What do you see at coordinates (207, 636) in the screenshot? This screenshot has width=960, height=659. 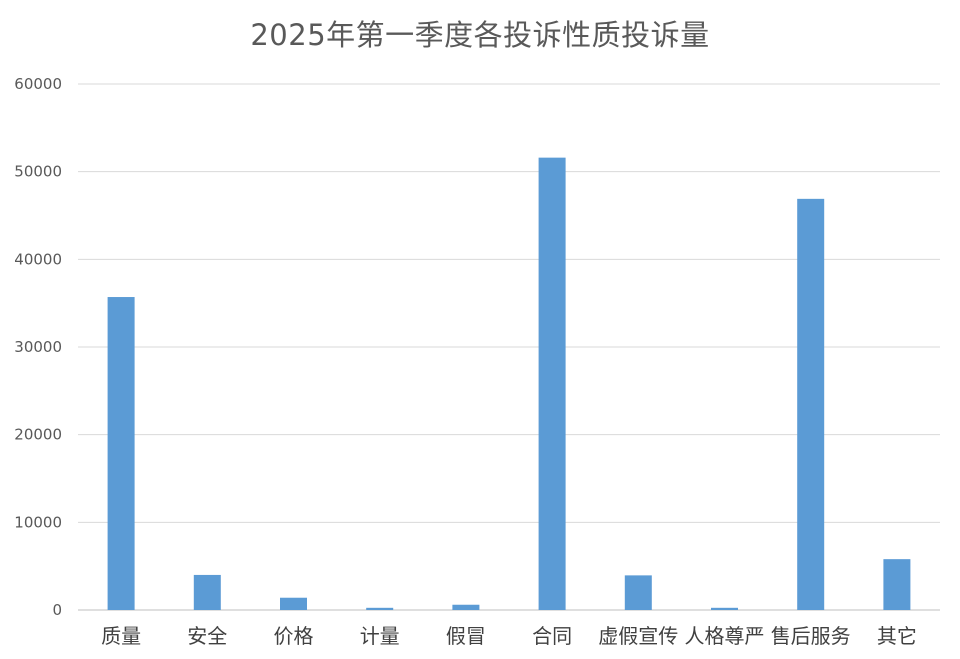 I see `x-category-label: 安全` at bounding box center [207, 636].